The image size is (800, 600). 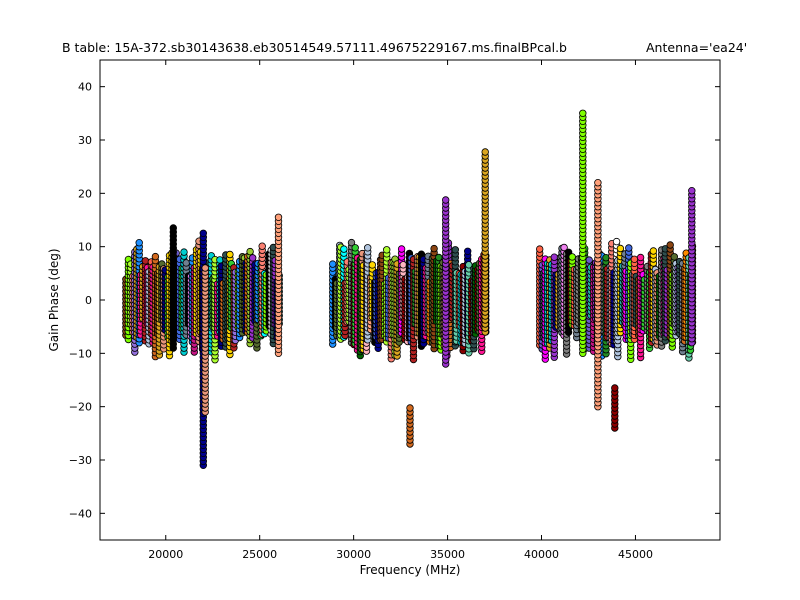 What do you see at coordinates (54, 299) in the screenshot?
I see `y-axis-label: Gain Phase (deg)` at bounding box center [54, 299].